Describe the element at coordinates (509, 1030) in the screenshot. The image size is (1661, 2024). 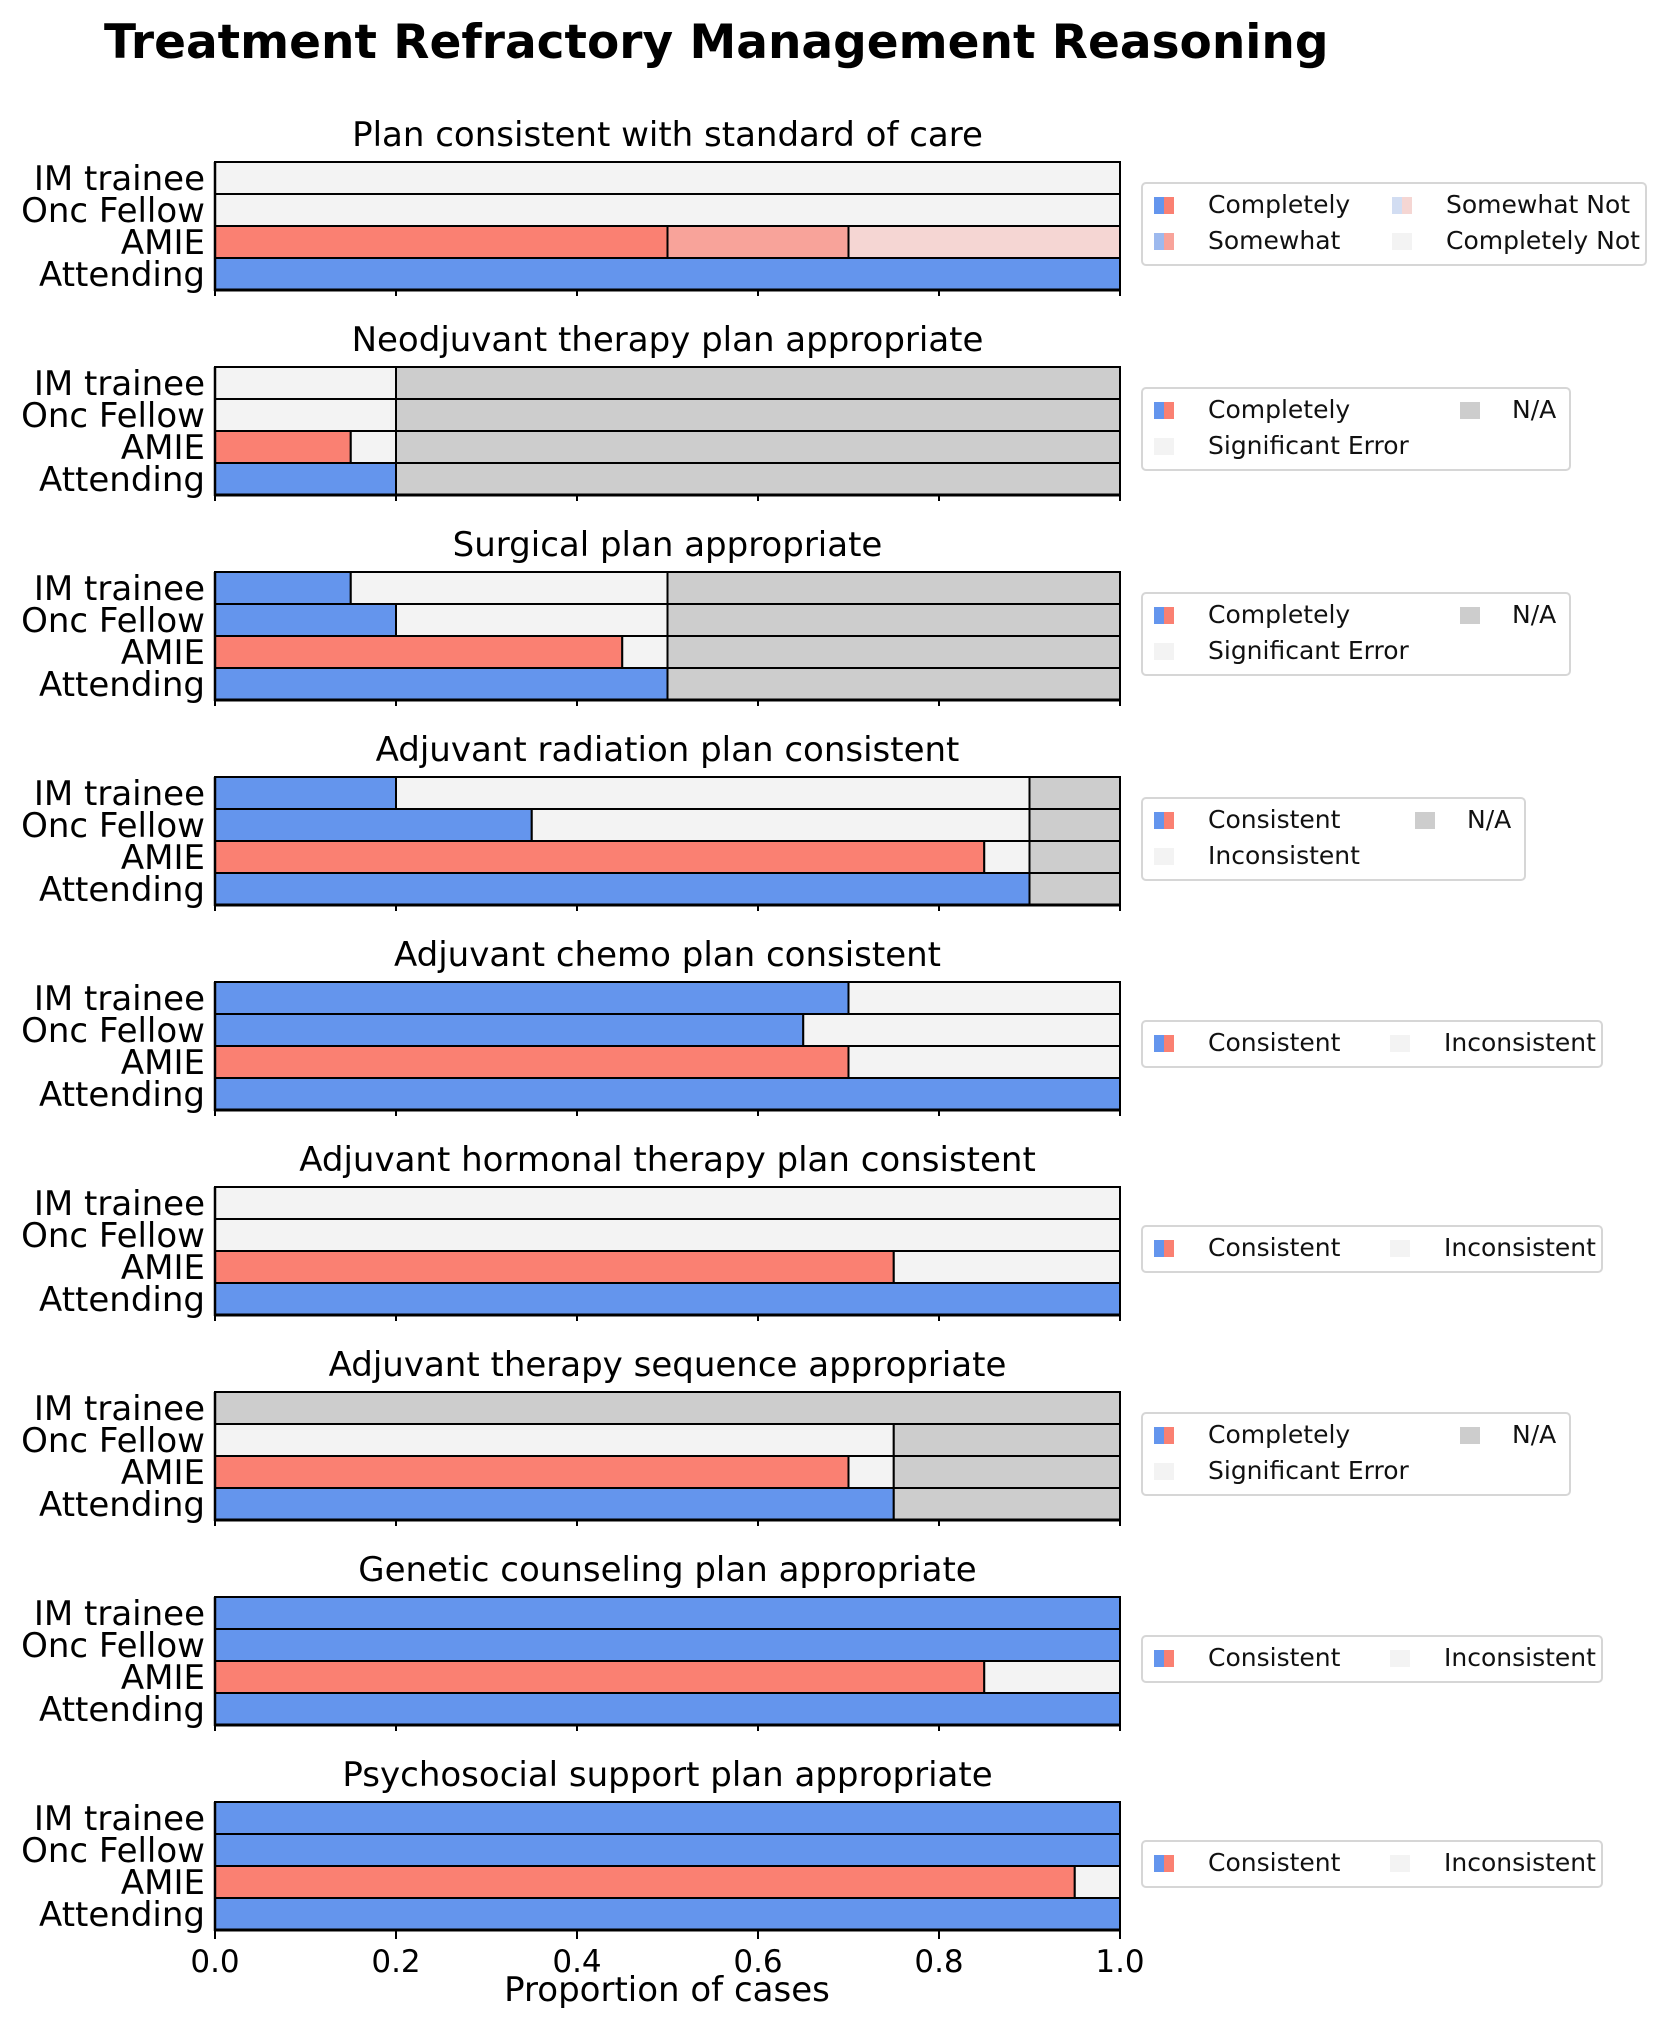
I see `bar-onc-fellow-consistent` at that location.